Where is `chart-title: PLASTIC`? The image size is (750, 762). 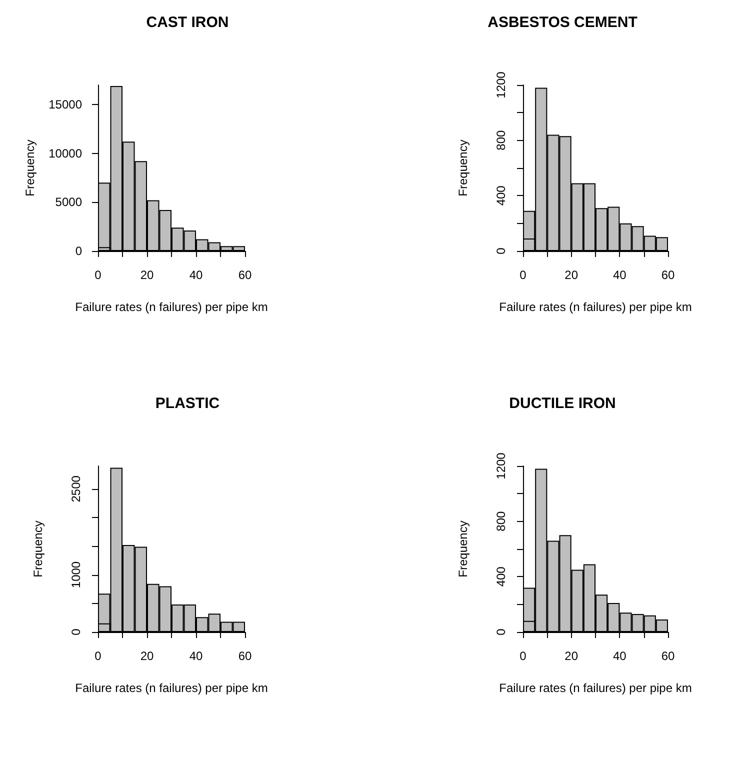
chart-title: PLASTIC is located at coordinates (187, 403).